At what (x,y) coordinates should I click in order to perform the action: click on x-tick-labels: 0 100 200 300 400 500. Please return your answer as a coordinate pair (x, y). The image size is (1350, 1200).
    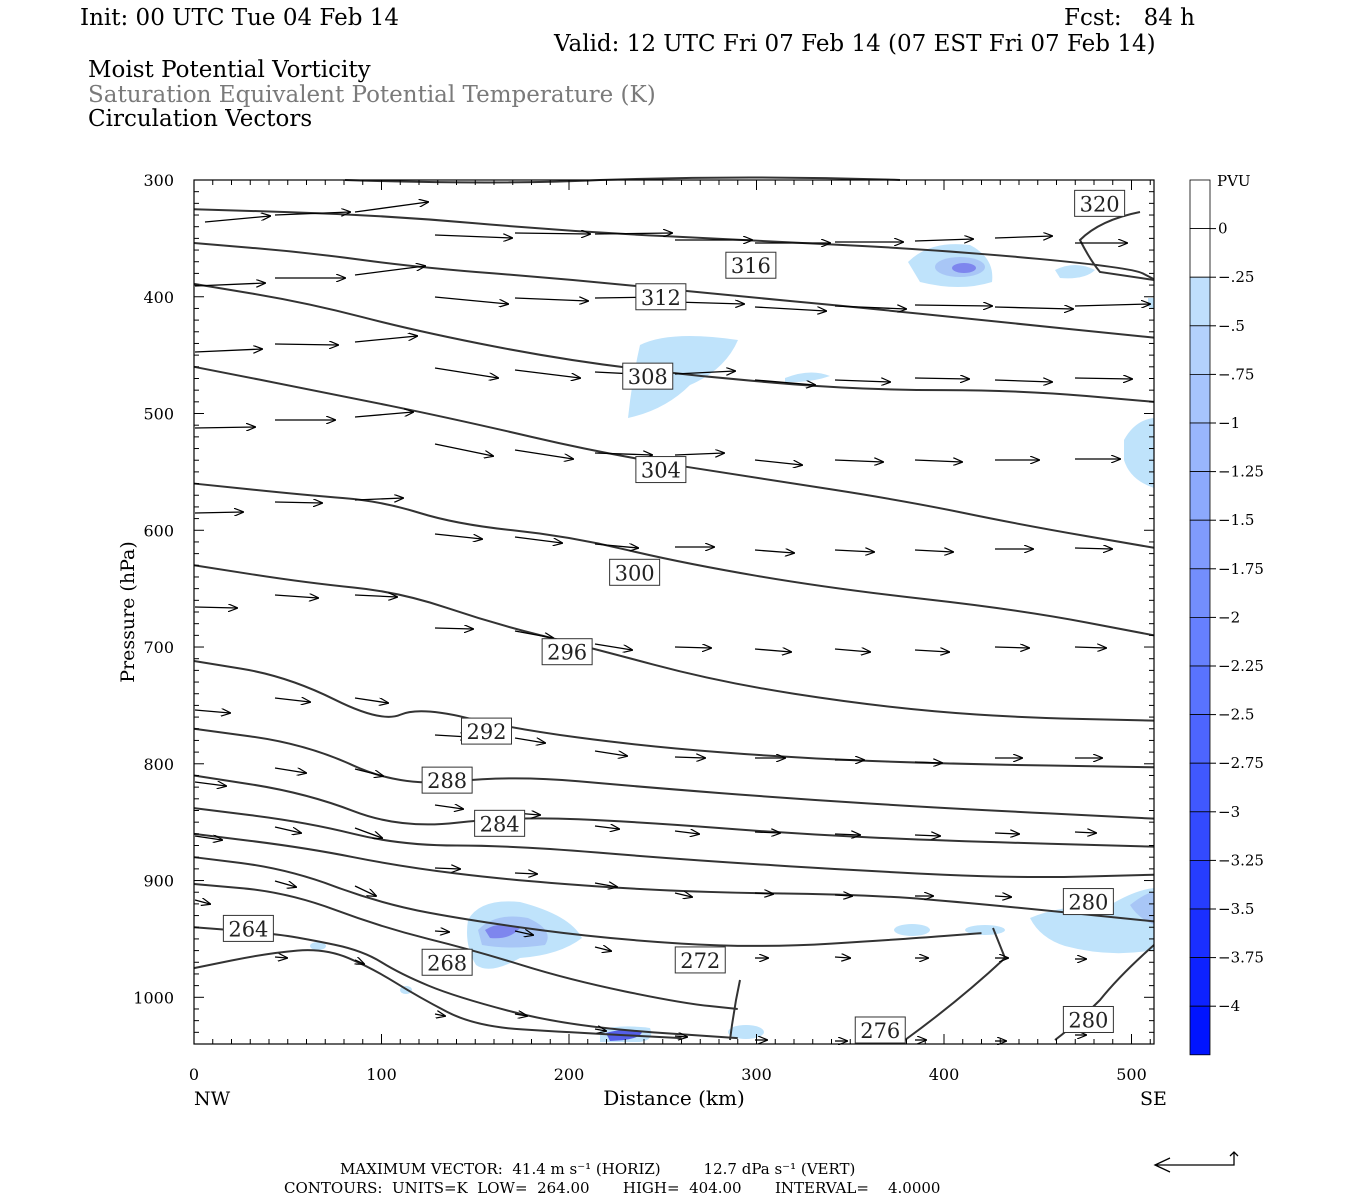
    Looking at the image, I should click on (668, 1074).